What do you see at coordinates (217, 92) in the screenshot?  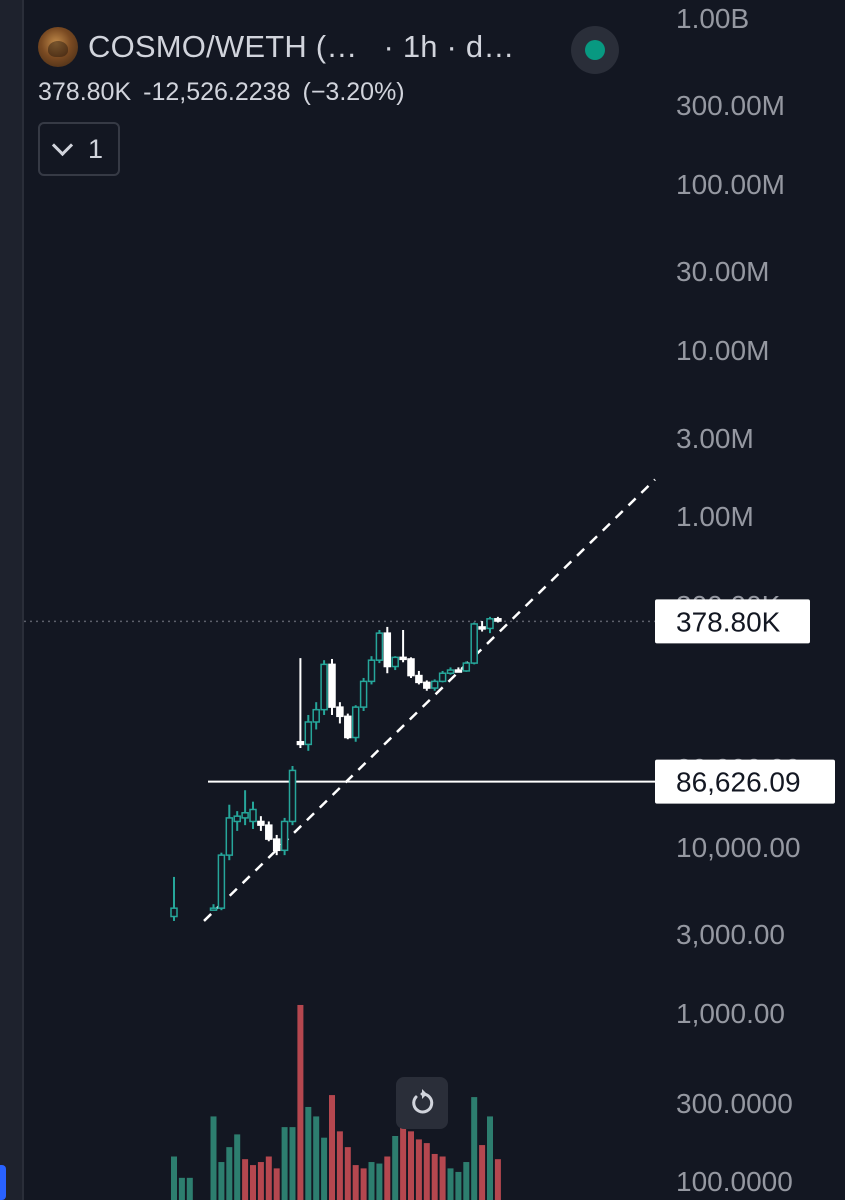 I see `legend-change: -12,526.2238` at bounding box center [217, 92].